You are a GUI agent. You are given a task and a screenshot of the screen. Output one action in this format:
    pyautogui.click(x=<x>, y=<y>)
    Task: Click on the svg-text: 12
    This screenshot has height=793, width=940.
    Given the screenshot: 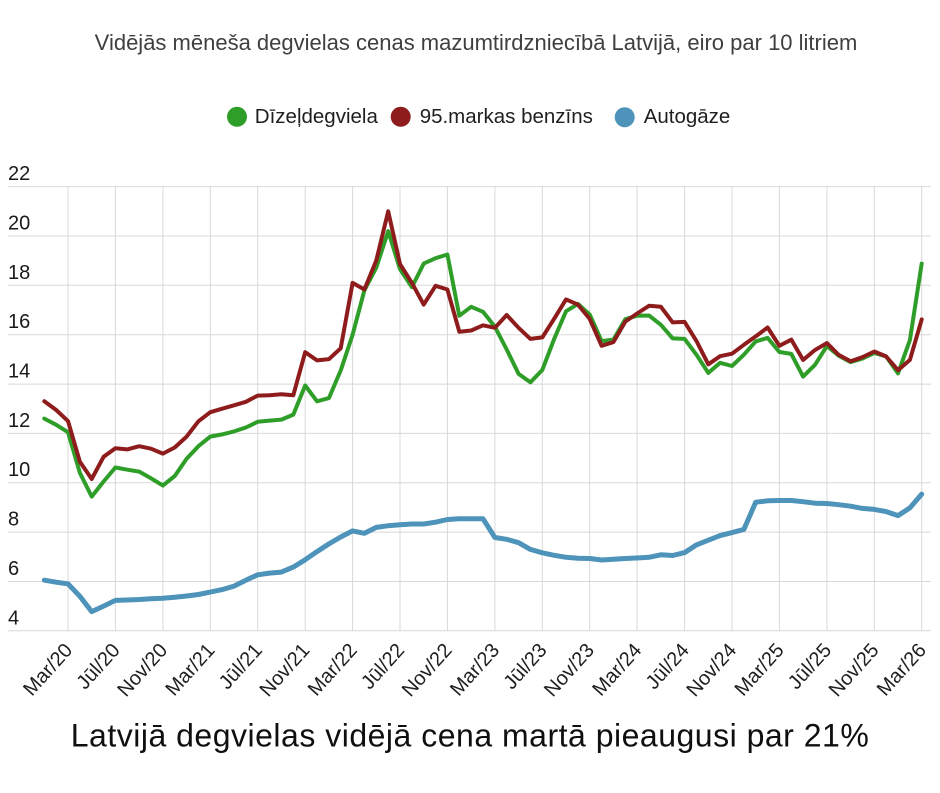 What is the action you would take?
    pyautogui.click(x=19, y=421)
    